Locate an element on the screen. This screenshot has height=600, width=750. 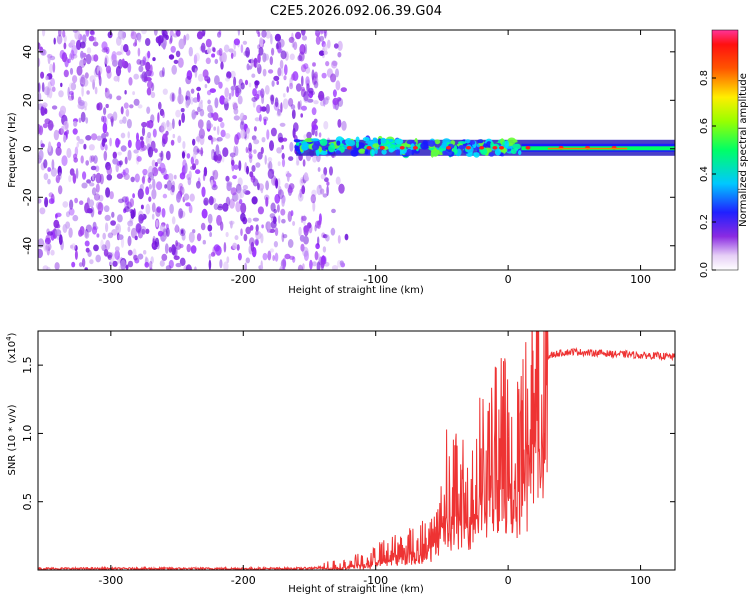
signal-peak is located at coordinates (349, 147).